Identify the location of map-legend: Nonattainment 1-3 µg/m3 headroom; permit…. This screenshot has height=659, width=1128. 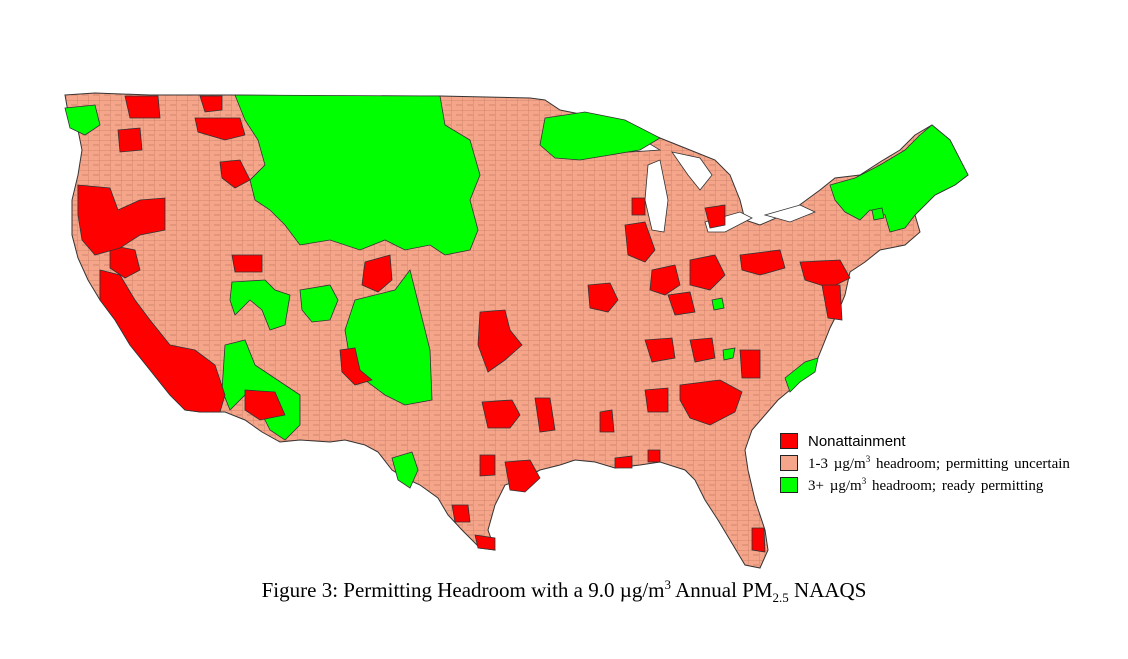
(925, 463).